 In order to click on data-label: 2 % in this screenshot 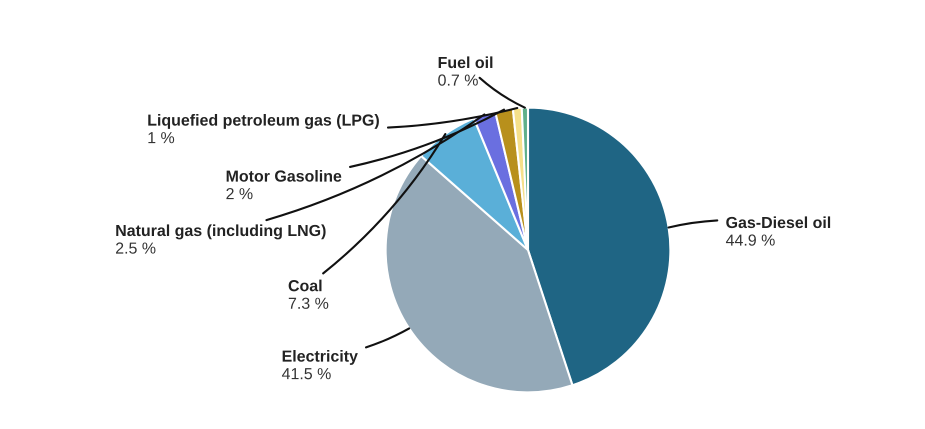, I will do `click(239, 194)`.